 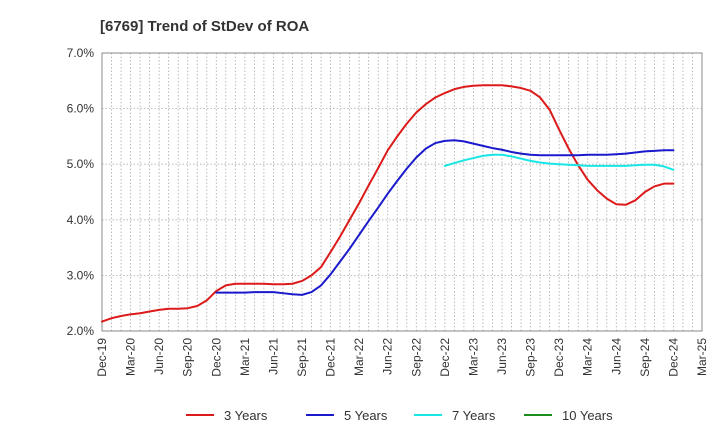 I want to click on legend-item: 5 Years, so click(x=347, y=415).